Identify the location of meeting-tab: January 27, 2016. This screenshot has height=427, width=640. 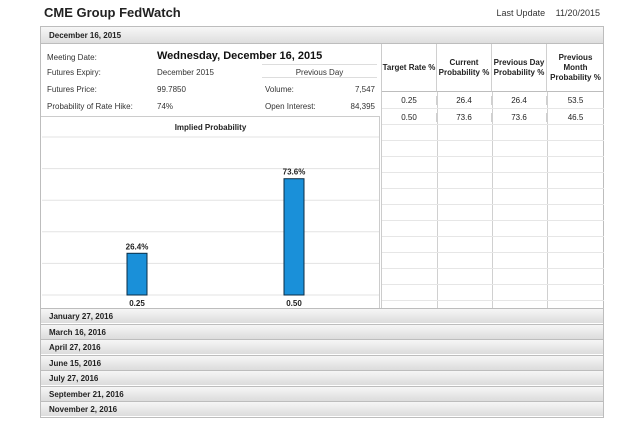
(322, 315).